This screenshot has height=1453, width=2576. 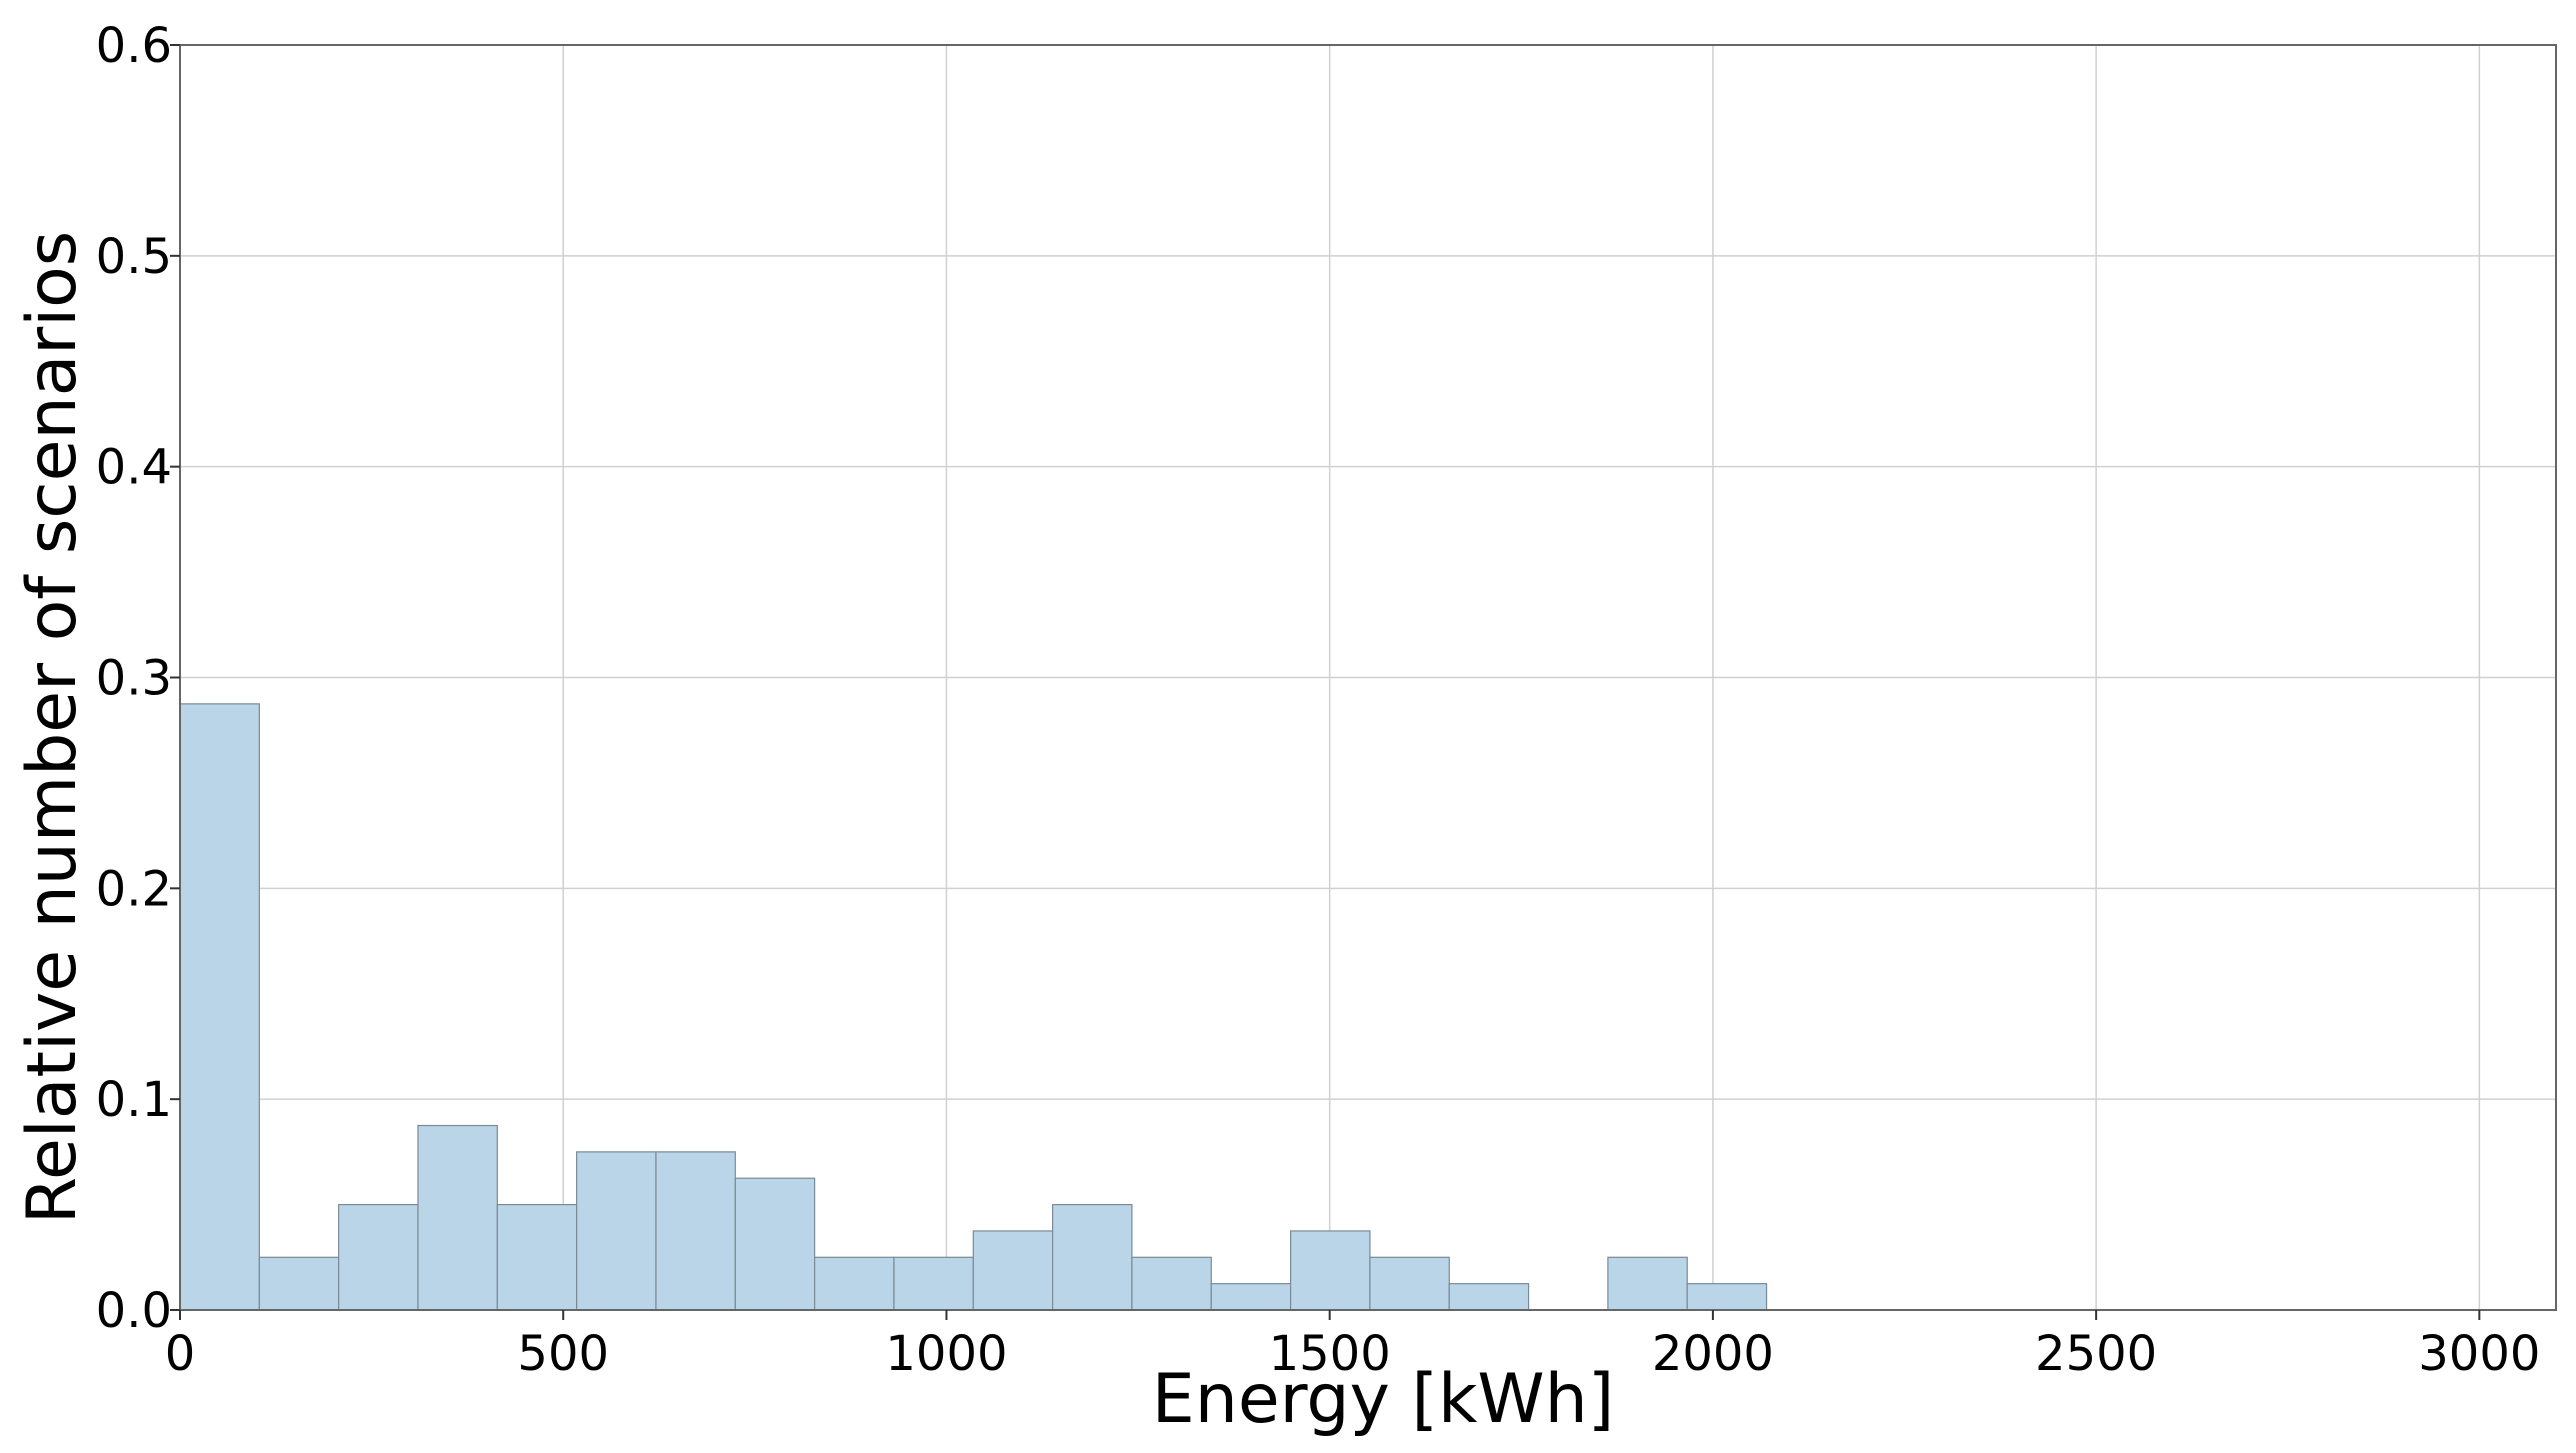 What do you see at coordinates (134, 1100) in the screenshot?
I see `y-tick-label: 0.1` at bounding box center [134, 1100].